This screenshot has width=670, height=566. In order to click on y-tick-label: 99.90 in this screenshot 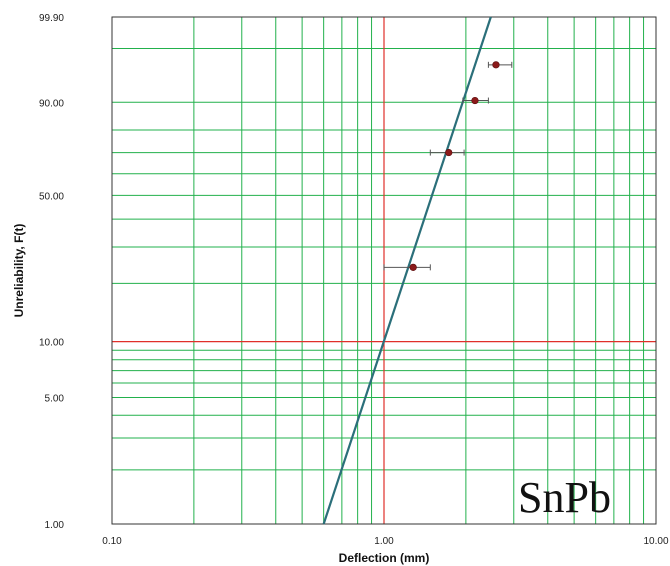, I will do `click(51, 18)`.